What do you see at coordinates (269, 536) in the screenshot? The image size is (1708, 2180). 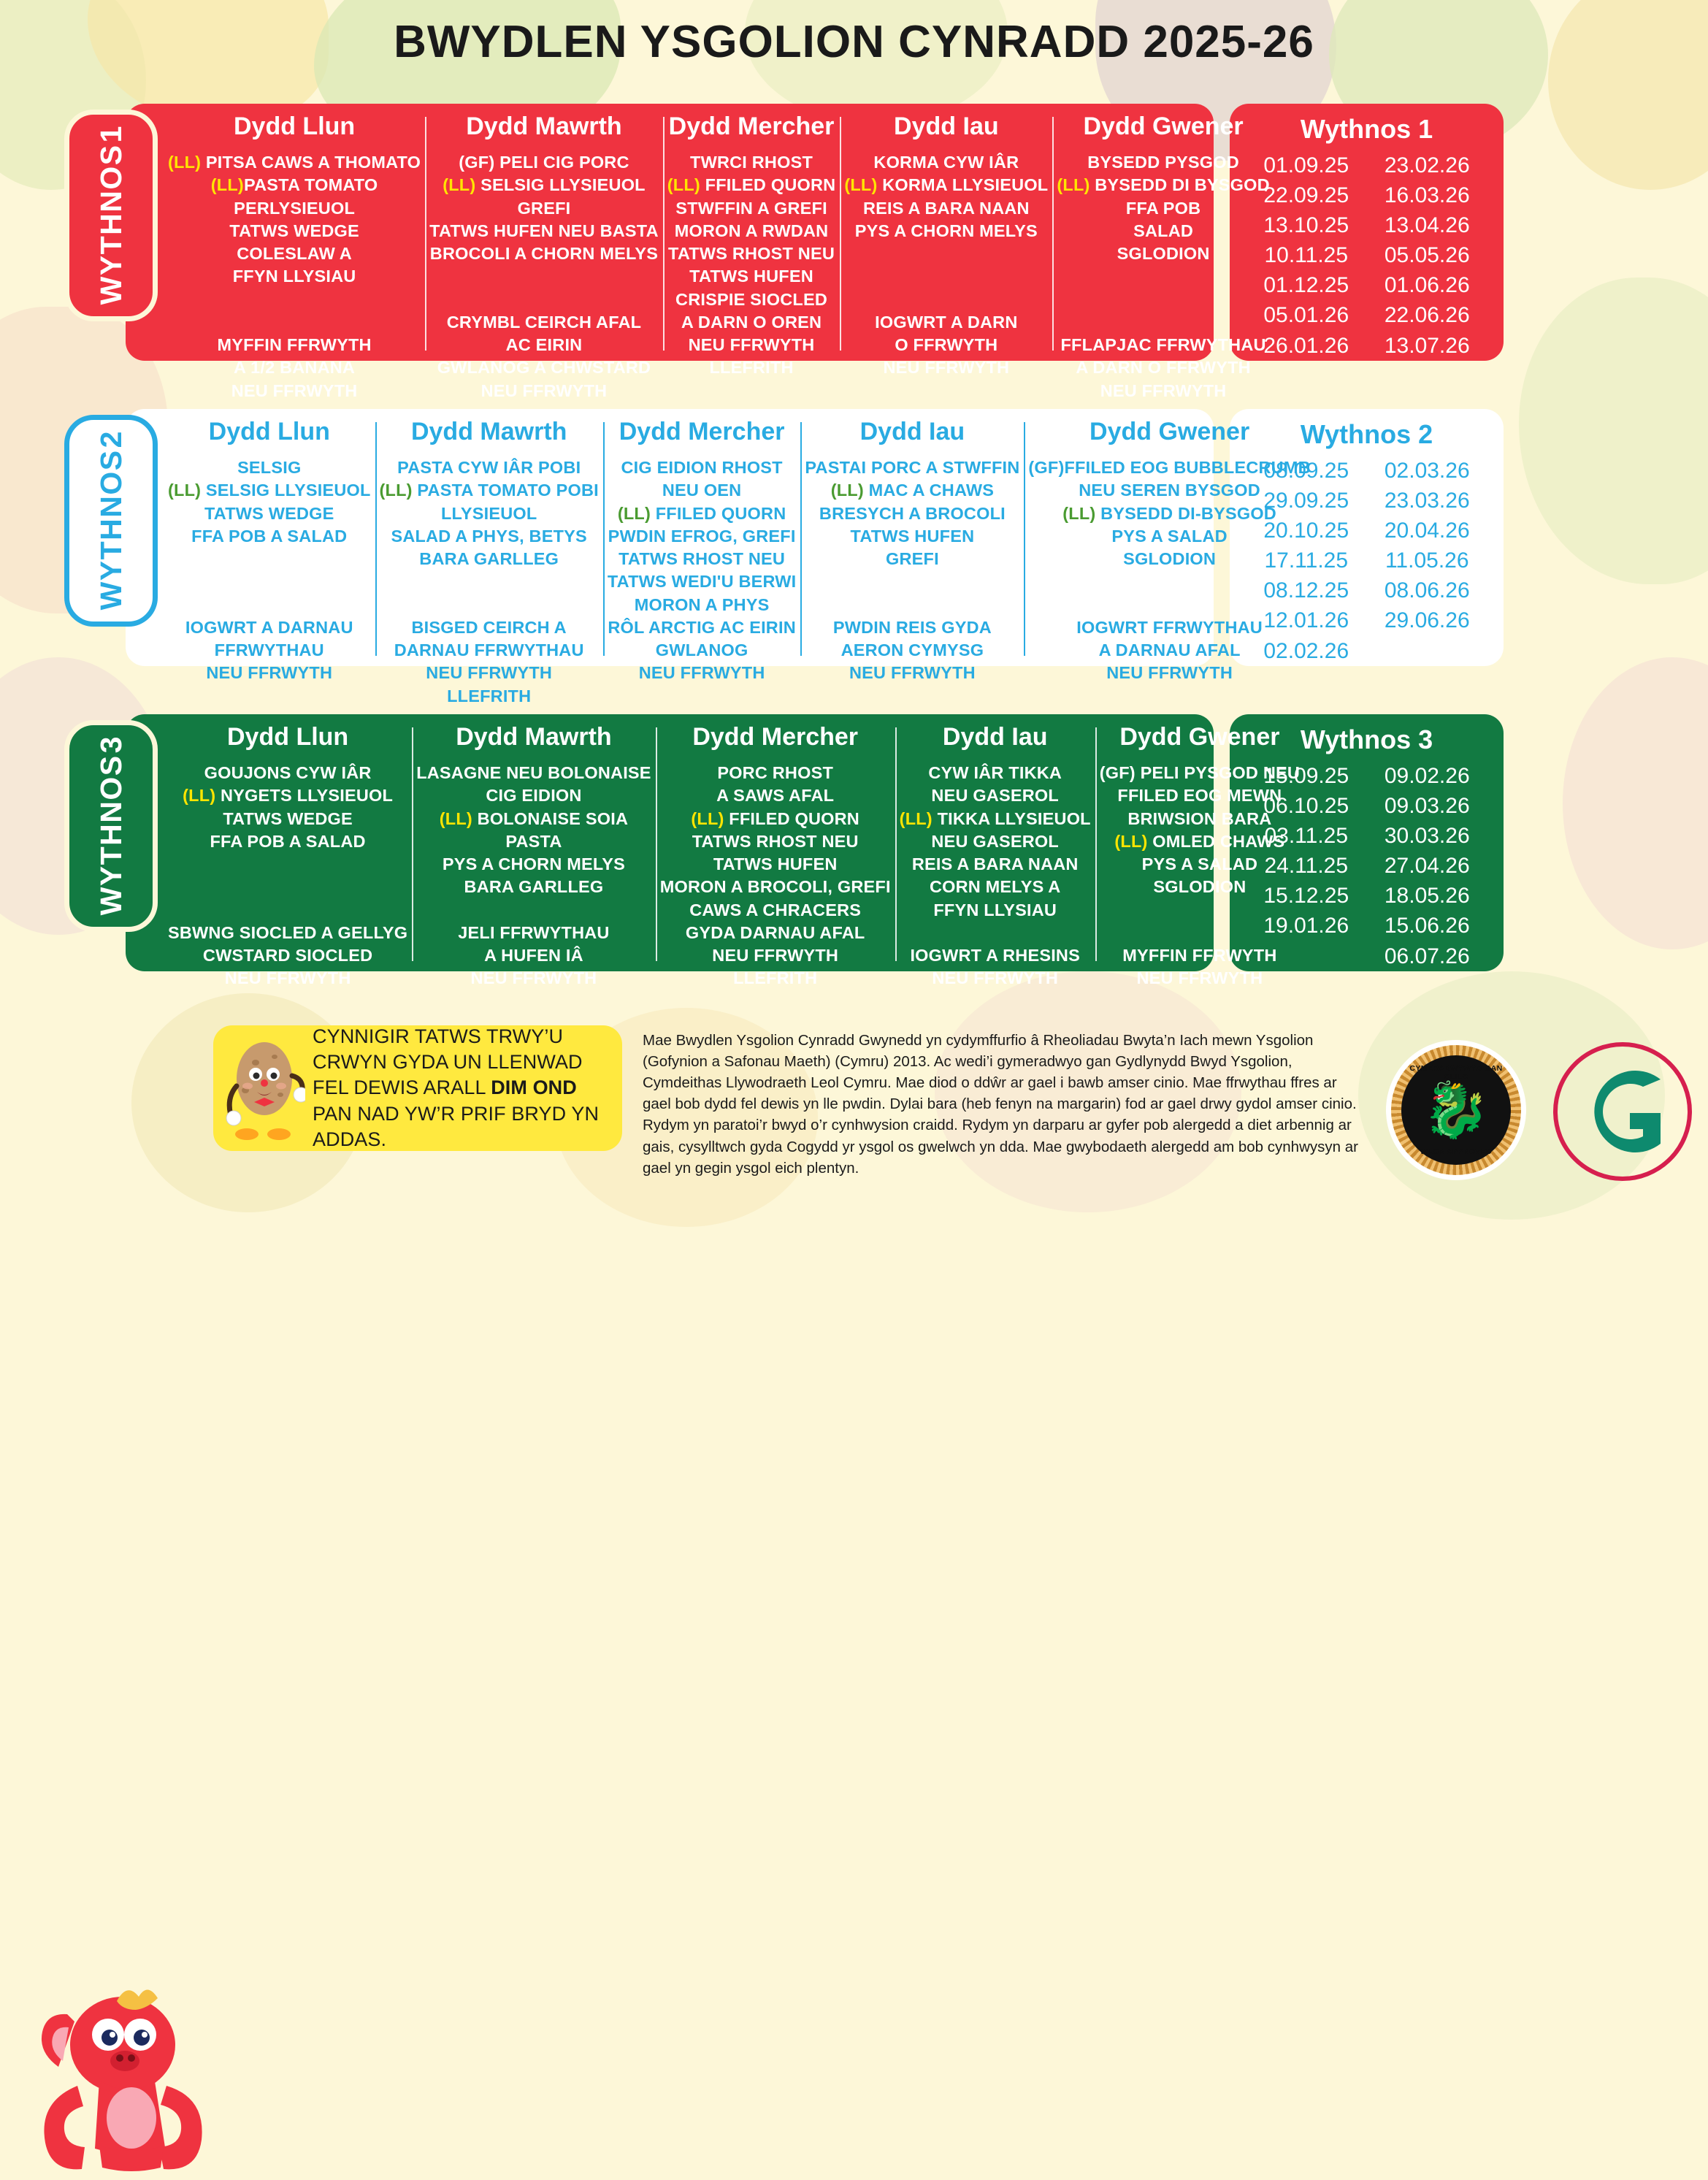 I see `menu-line: FFA POB A SALAD` at bounding box center [269, 536].